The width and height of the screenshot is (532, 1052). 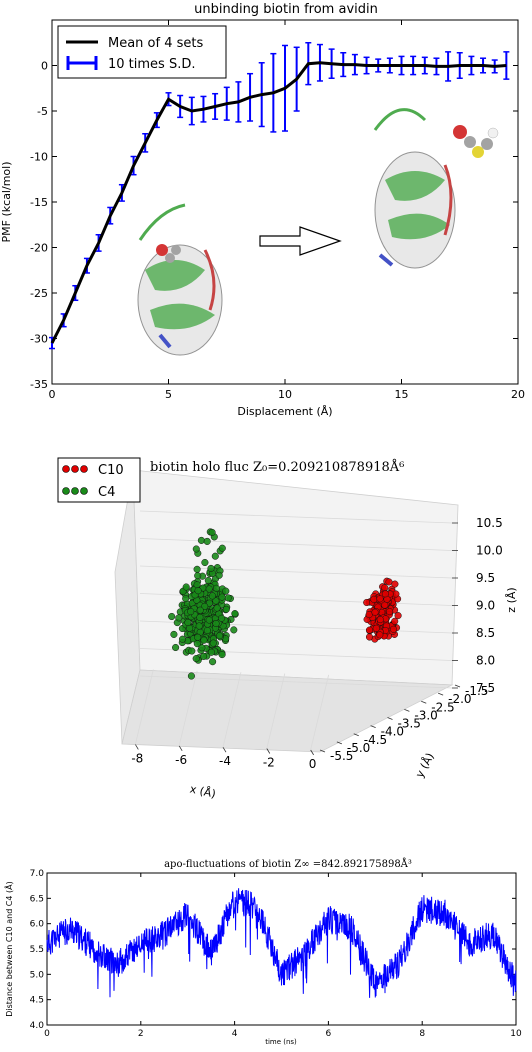 What do you see at coordinates (425, 715) in the screenshot?
I see `scatter3d-y-tick-label: -3.0` at bounding box center [425, 715].